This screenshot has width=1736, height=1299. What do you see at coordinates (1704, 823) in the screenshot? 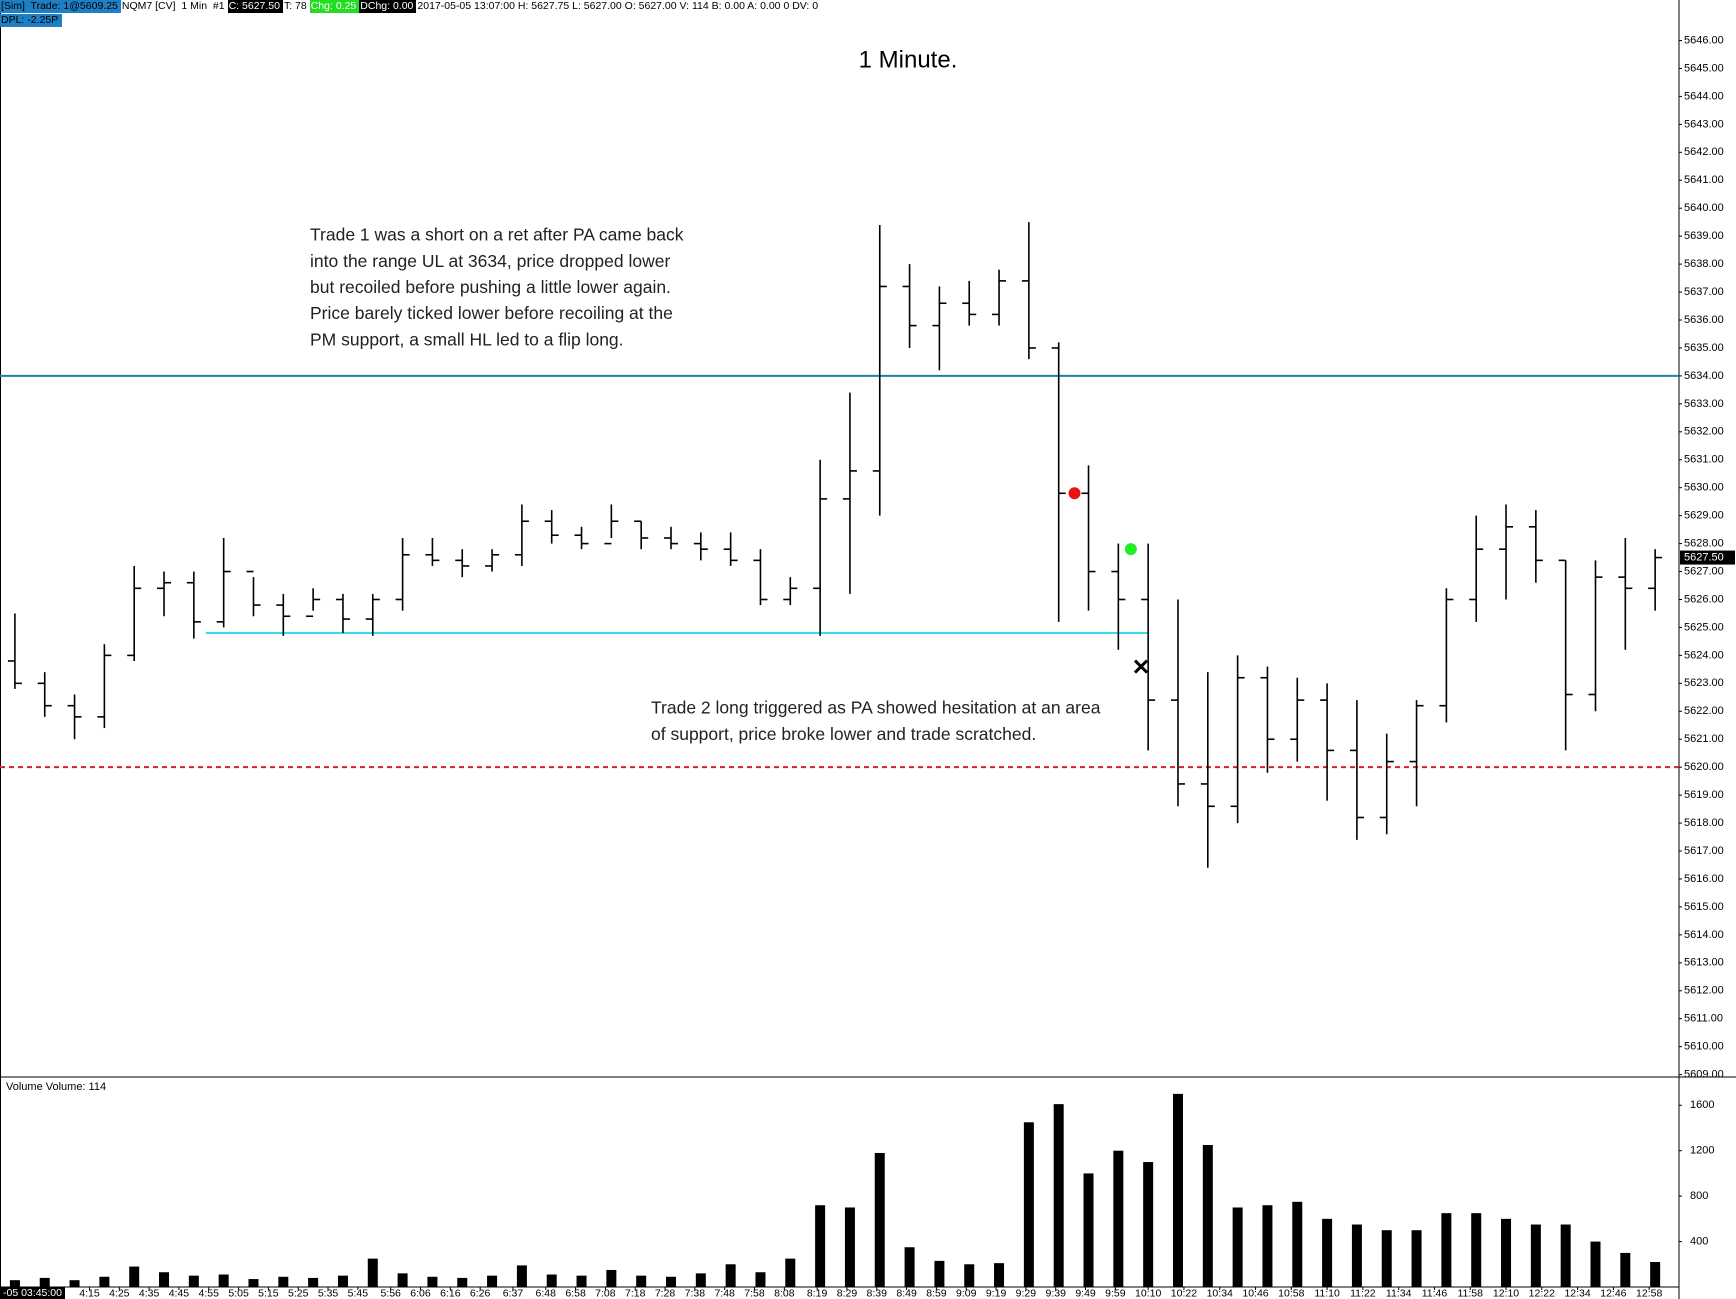
I see `y-tick-label: 5618.00` at bounding box center [1704, 823].